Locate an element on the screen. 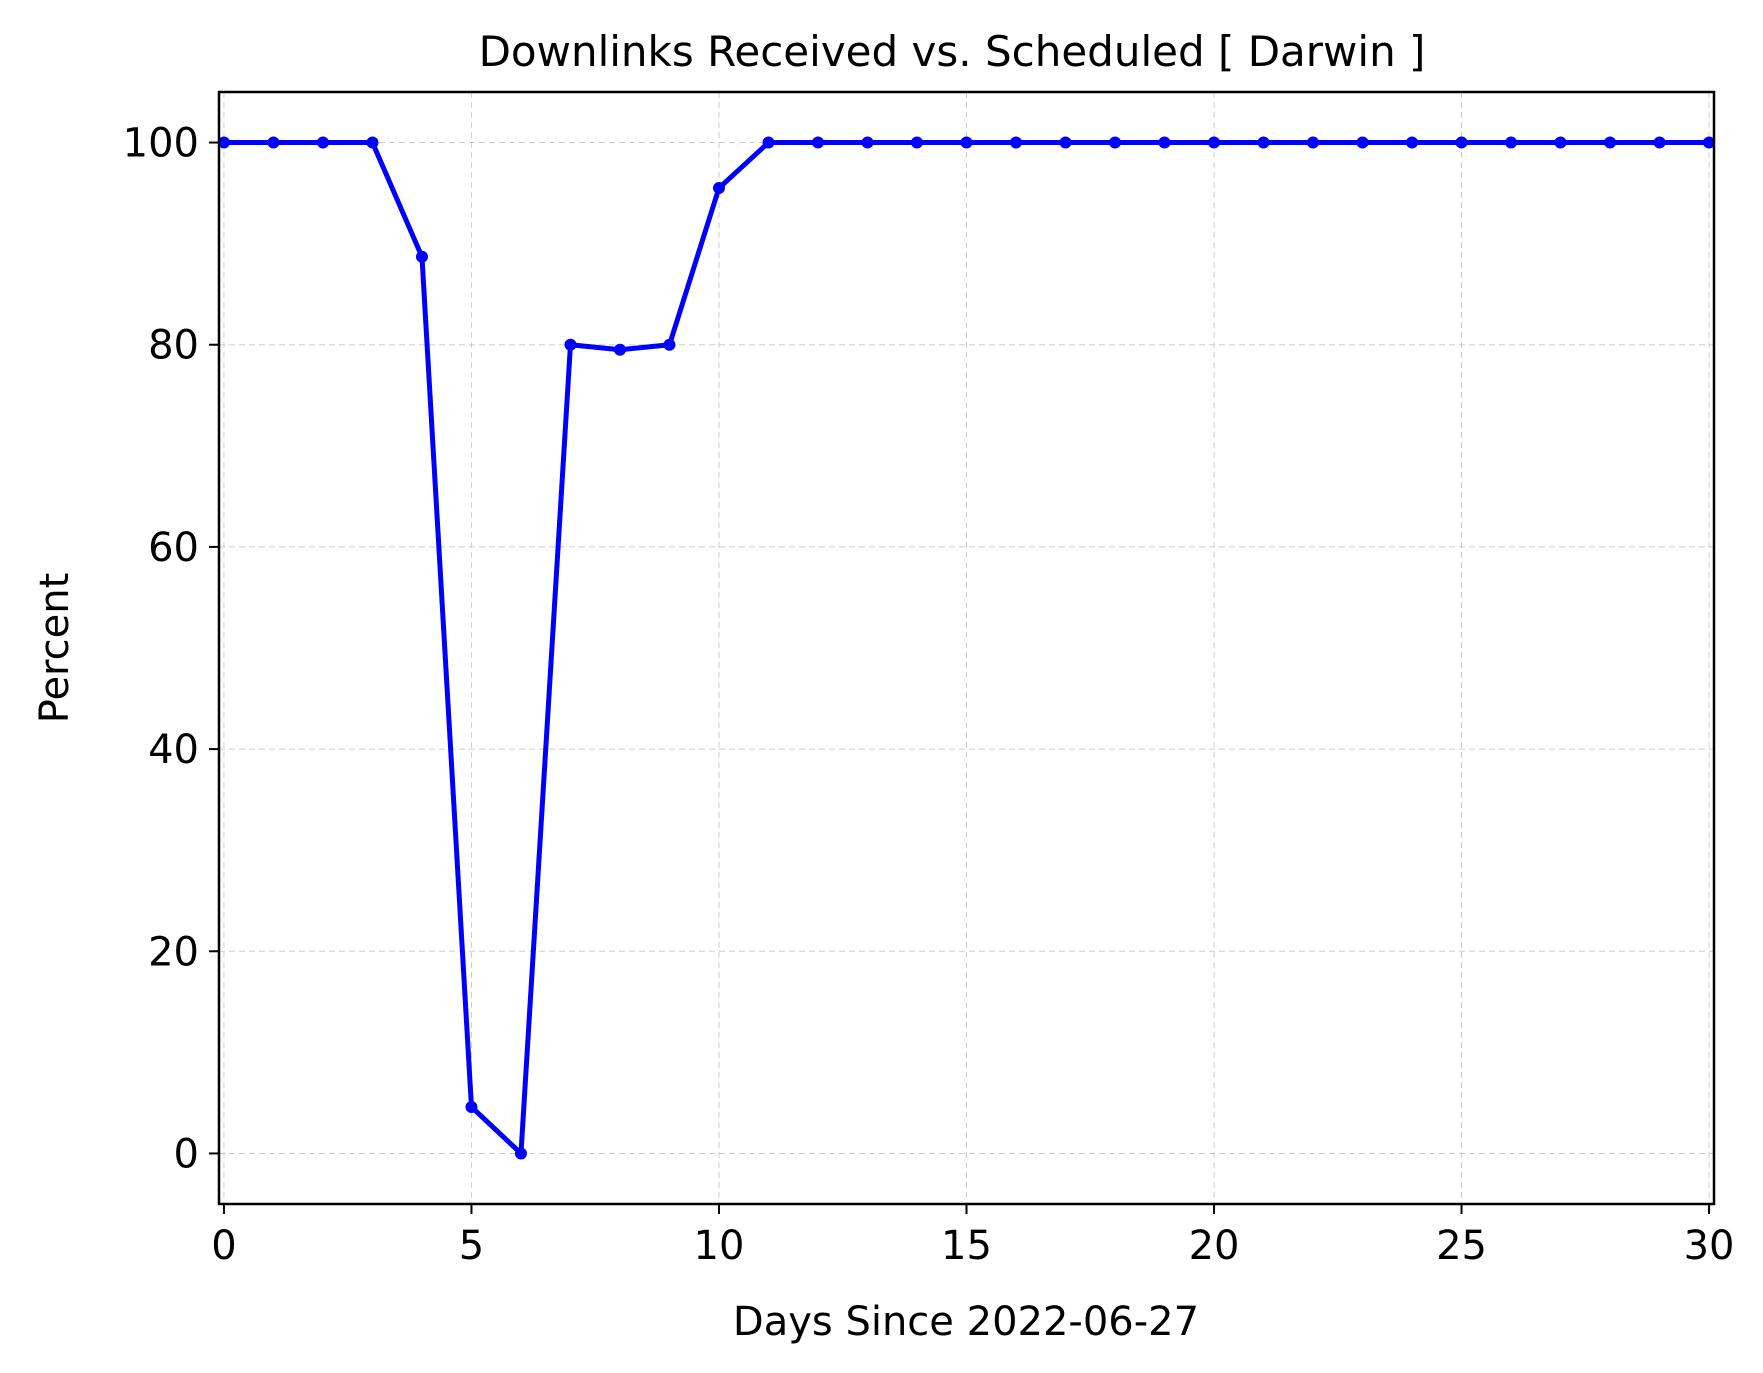 This screenshot has width=1763, height=1373. x-tick-label: 20 is located at coordinates (1214, 1246).